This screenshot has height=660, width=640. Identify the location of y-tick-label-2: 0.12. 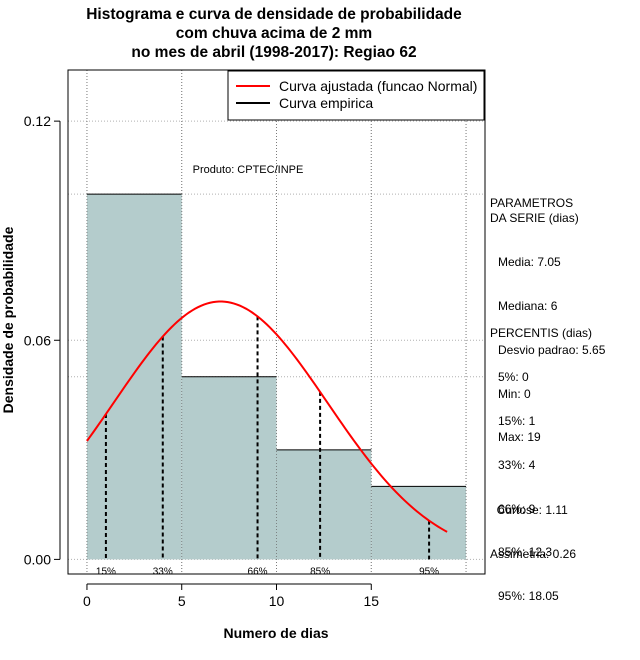
(37, 121).